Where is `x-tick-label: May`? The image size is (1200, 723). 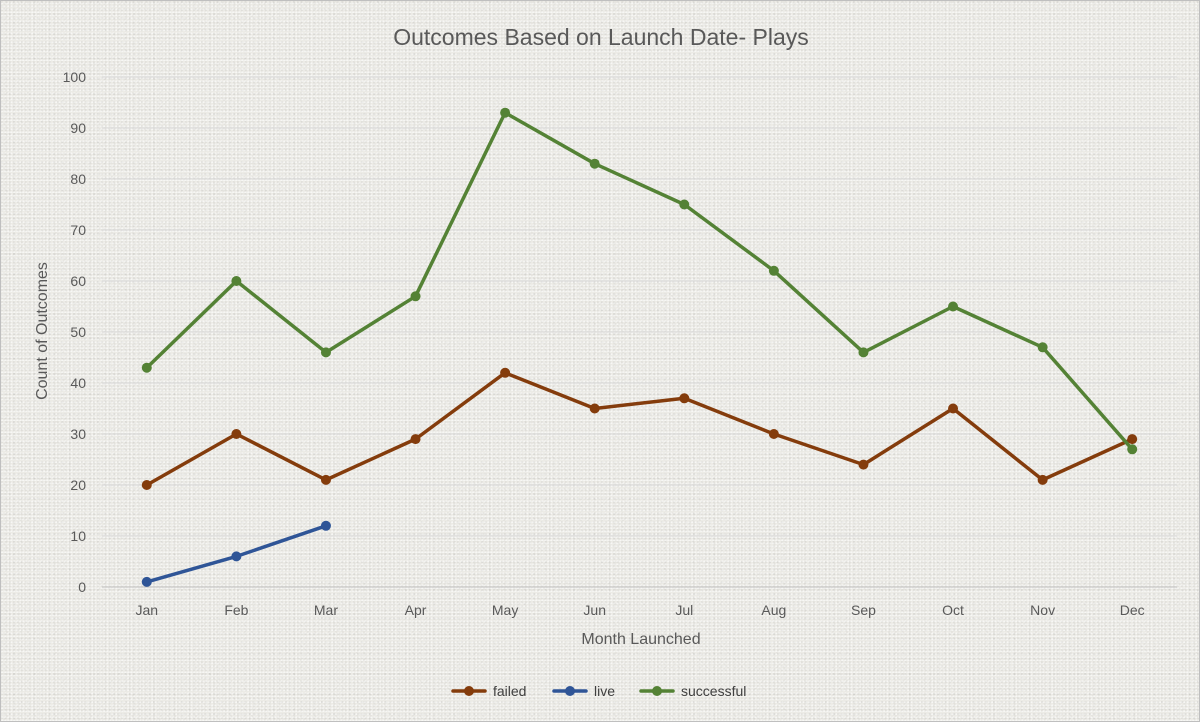
x-tick-label: May is located at coordinates (505, 610).